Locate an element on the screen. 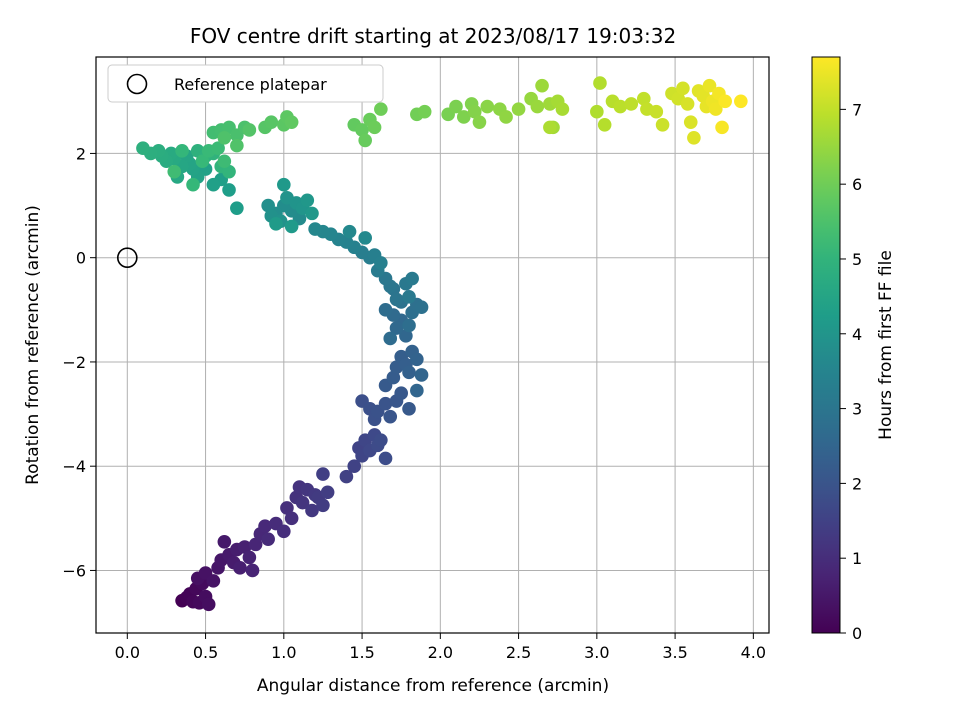 Image resolution: width=960 pixels, height=720 pixels. colorbar-tick-label: 7 is located at coordinates (857, 109).